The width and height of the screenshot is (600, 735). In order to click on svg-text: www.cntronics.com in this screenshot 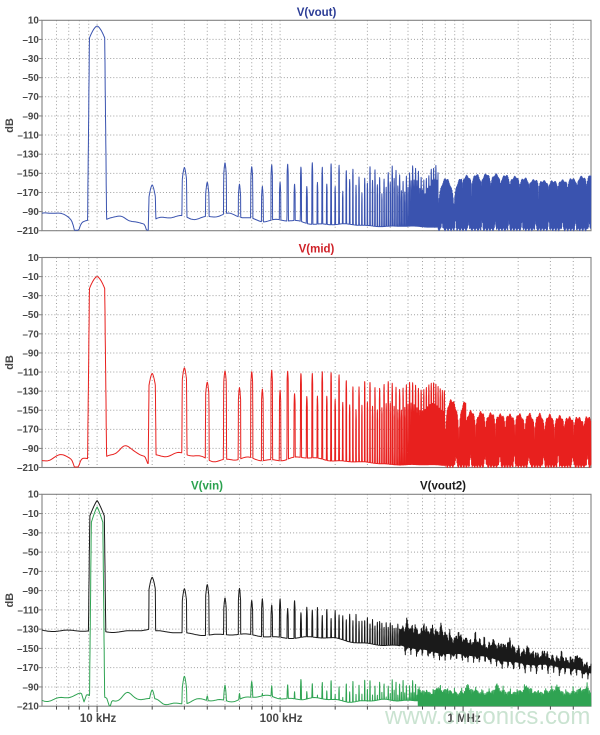, I will do `click(487, 716)`.